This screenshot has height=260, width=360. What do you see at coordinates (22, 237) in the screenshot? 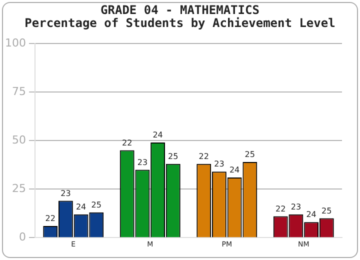
I see `y-tick-label: 0` at bounding box center [22, 237].